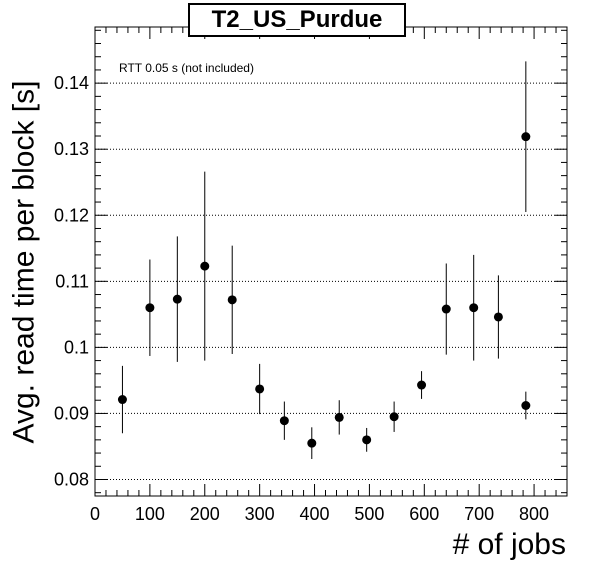 The width and height of the screenshot is (596, 572). I want to click on y-tick-label: 0.09, so click(71, 413).